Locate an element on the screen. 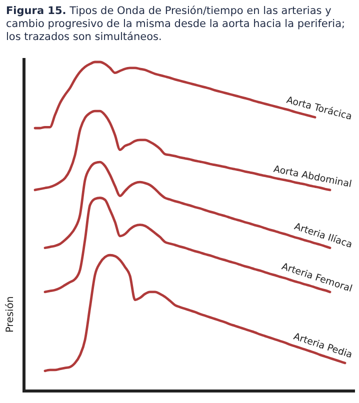  text: Arteria Pedia is located at coordinates (323, 346).